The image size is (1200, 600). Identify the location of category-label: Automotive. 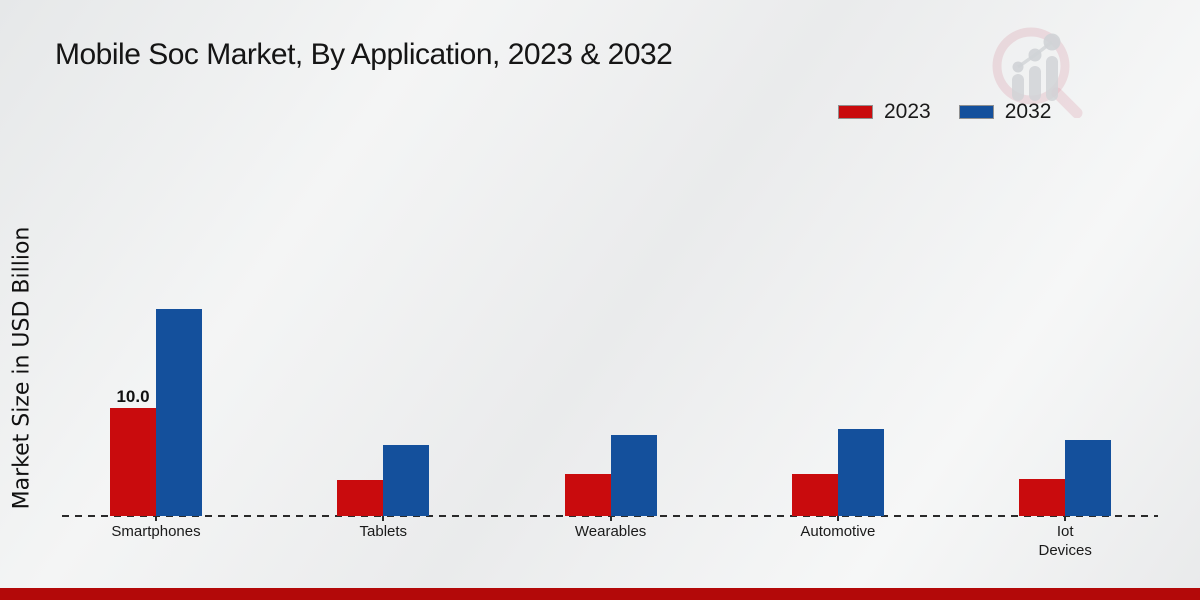
(838, 531).